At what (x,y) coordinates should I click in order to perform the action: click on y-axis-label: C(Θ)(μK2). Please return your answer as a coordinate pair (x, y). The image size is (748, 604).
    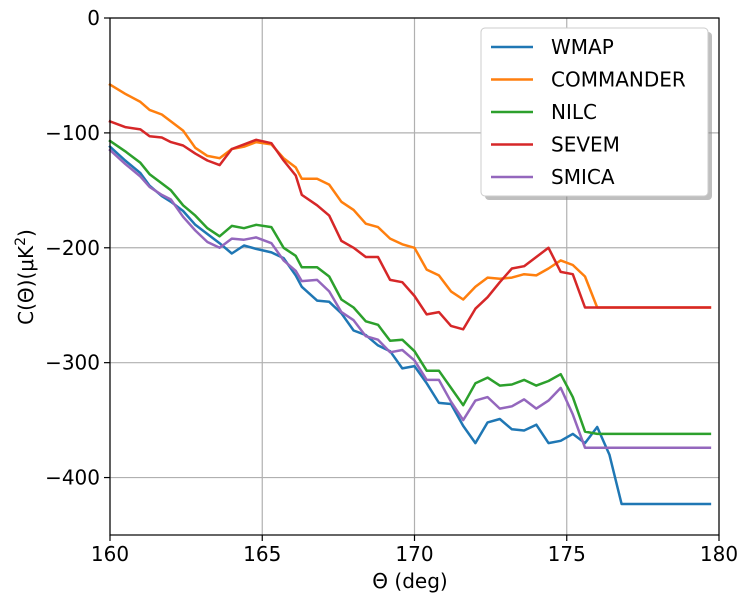
    Looking at the image, I should click on (25, 277).